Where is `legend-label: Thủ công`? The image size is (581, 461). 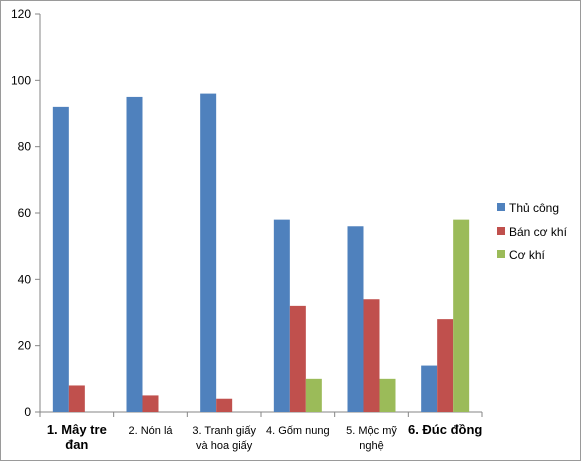
legend-label: Thủ công is located at coordinates (534, 208).